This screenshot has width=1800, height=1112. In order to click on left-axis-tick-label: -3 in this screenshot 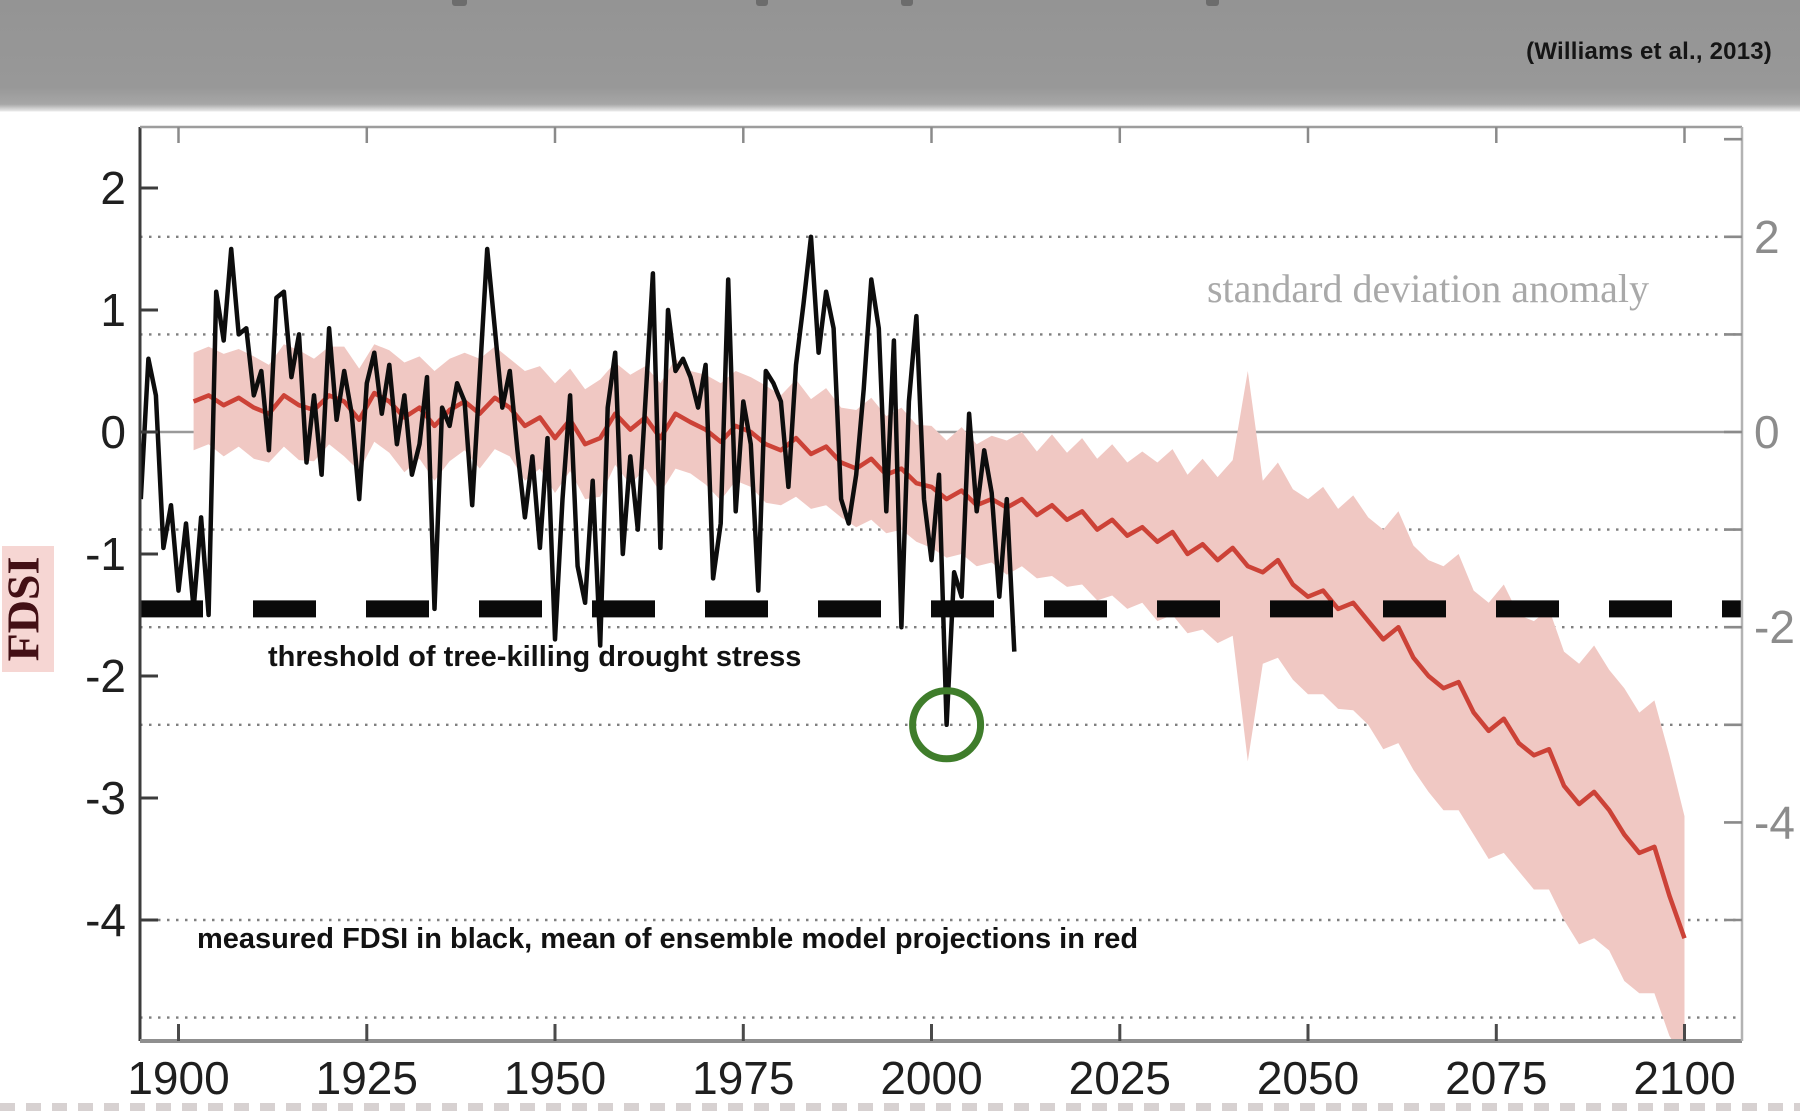, I will do `click(105, 798)`.